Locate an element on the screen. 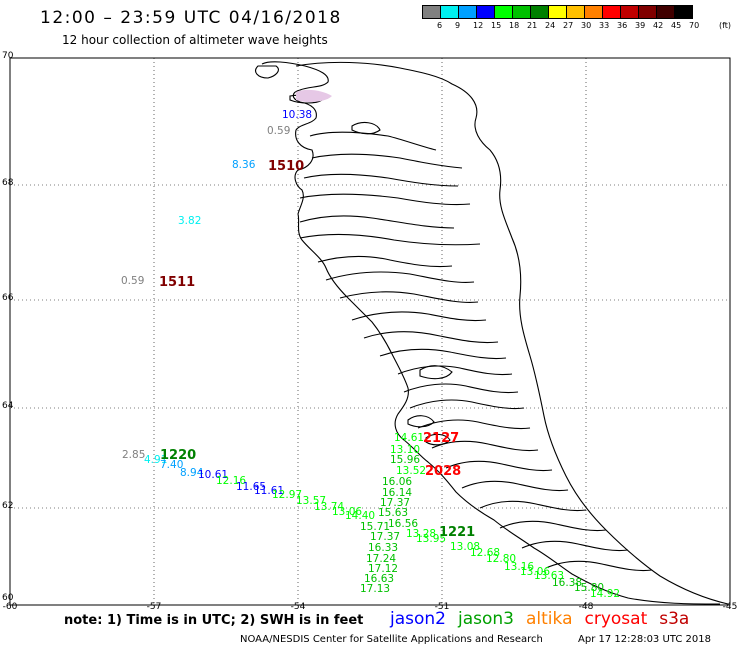 This screenshot has height=650, width=740. swh-value-label: 13.63 is located at coordinates (549, 576).